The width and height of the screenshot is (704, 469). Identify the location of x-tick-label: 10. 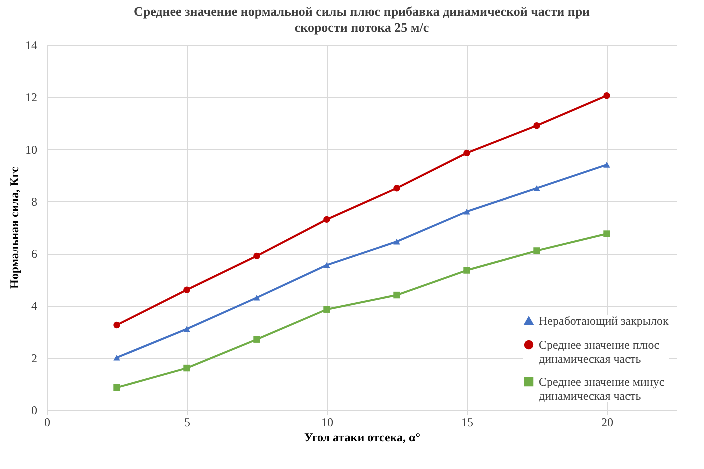
(328, 423).